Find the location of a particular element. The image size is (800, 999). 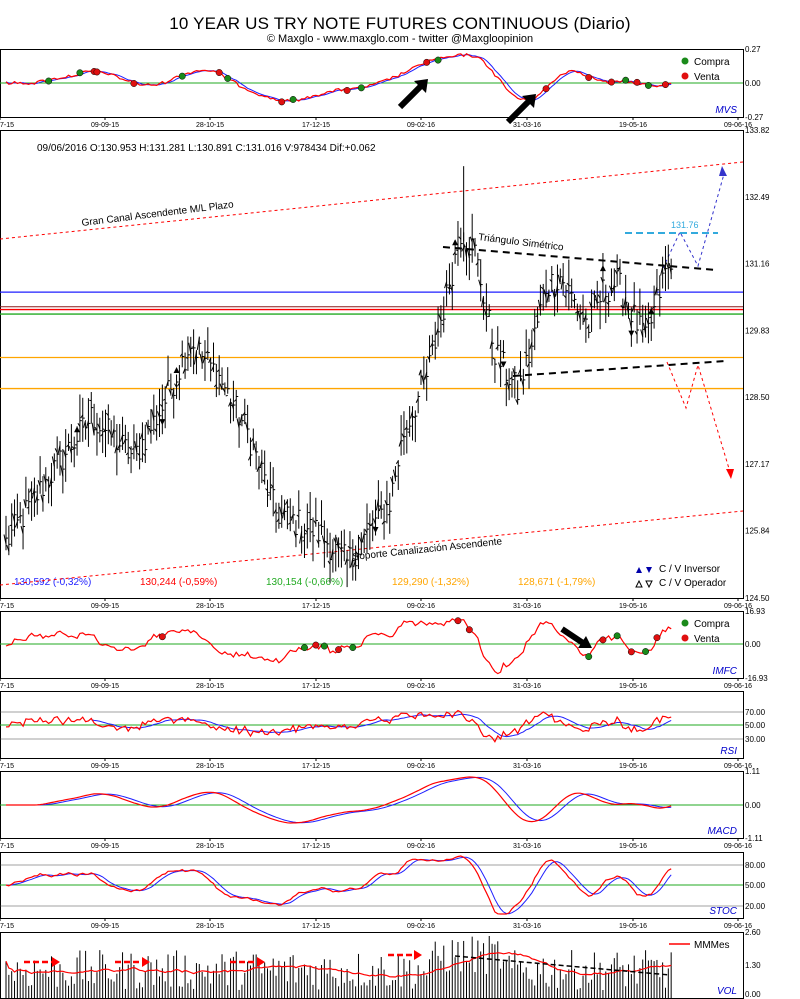

rsi-line is located at coordinates (338, 726).